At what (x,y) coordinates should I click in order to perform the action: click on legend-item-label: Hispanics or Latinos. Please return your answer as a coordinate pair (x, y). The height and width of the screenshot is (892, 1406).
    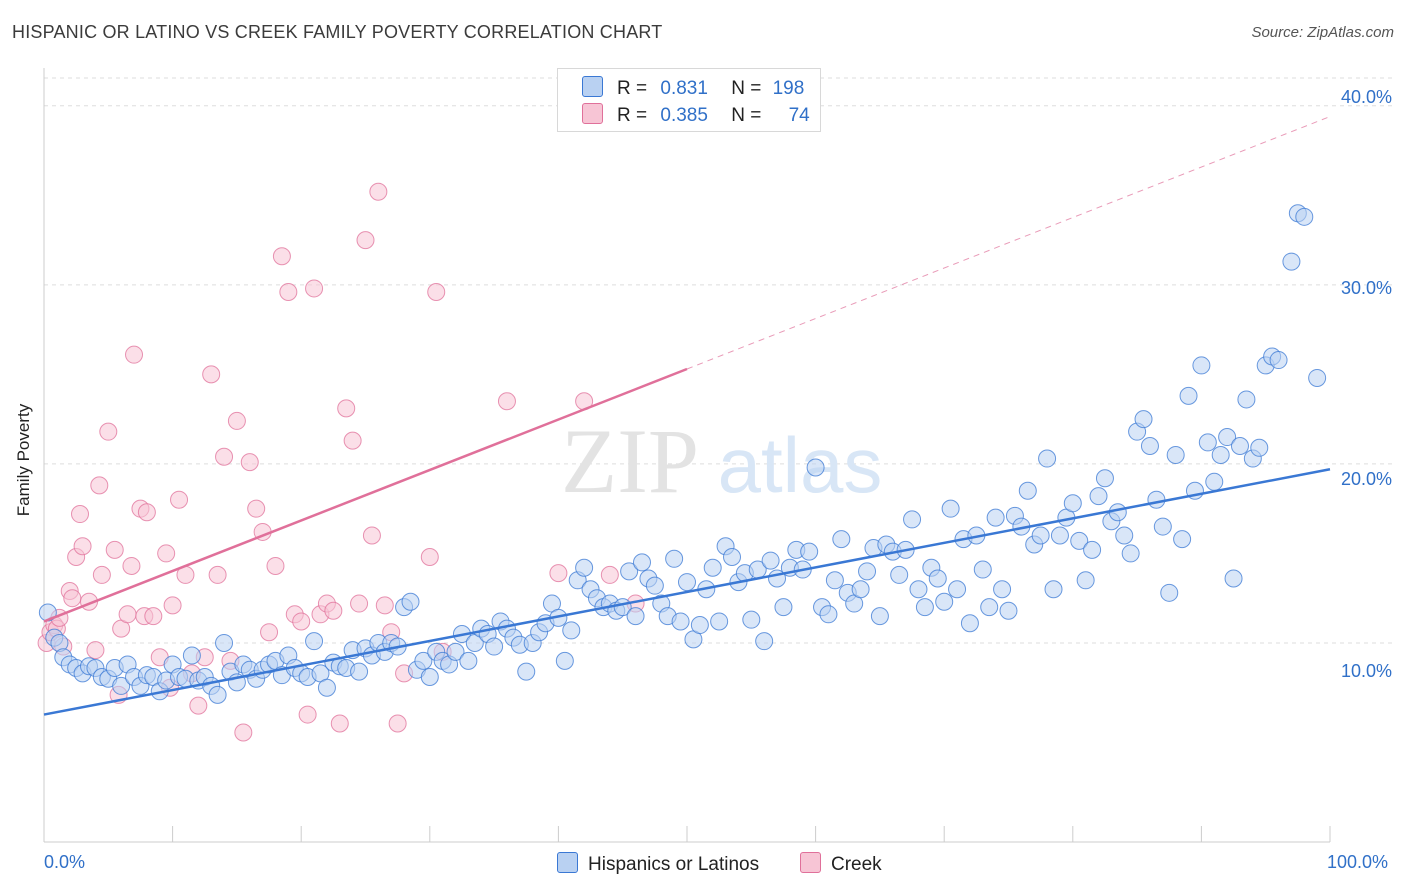
    Looking at the image, I should click on (674, 864).